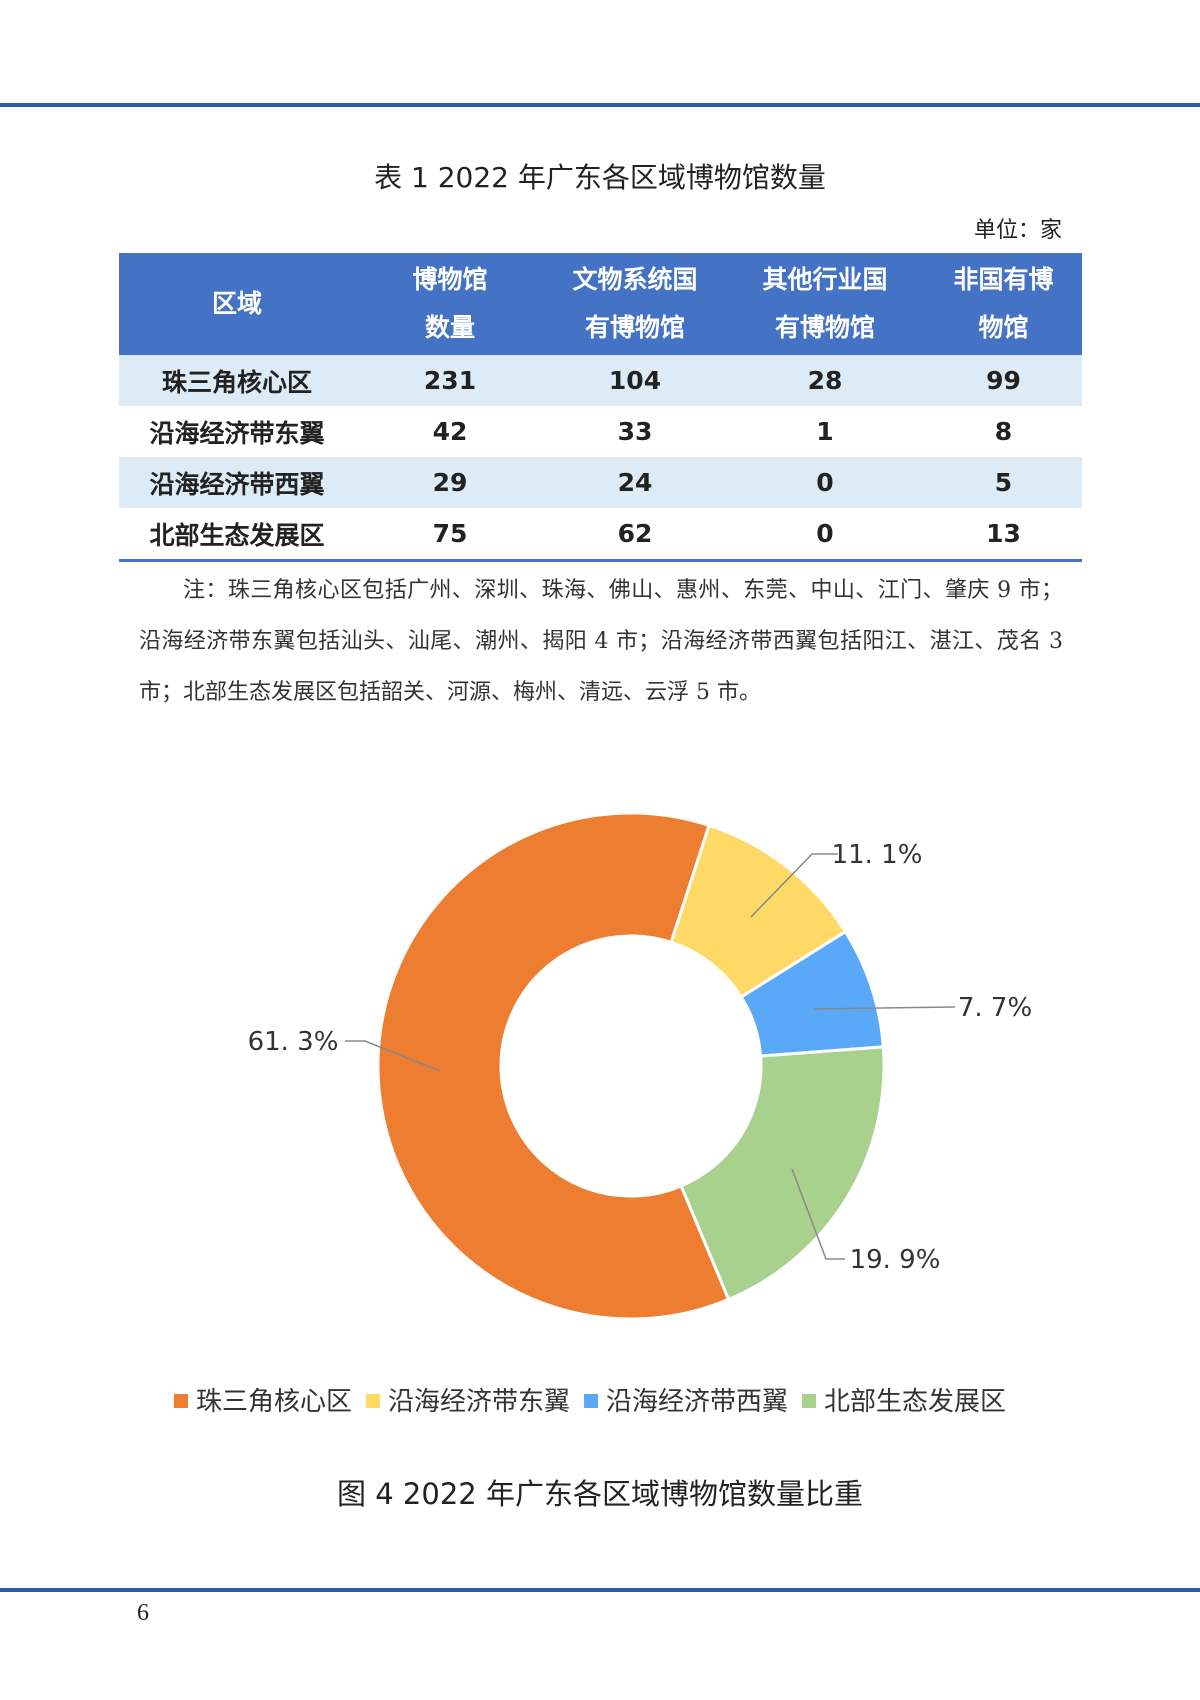 The image size is (1200, 1700). Describe the element at coordinates (1017, 230) in the screenshot. I see `unit: 单位：家` at that location.